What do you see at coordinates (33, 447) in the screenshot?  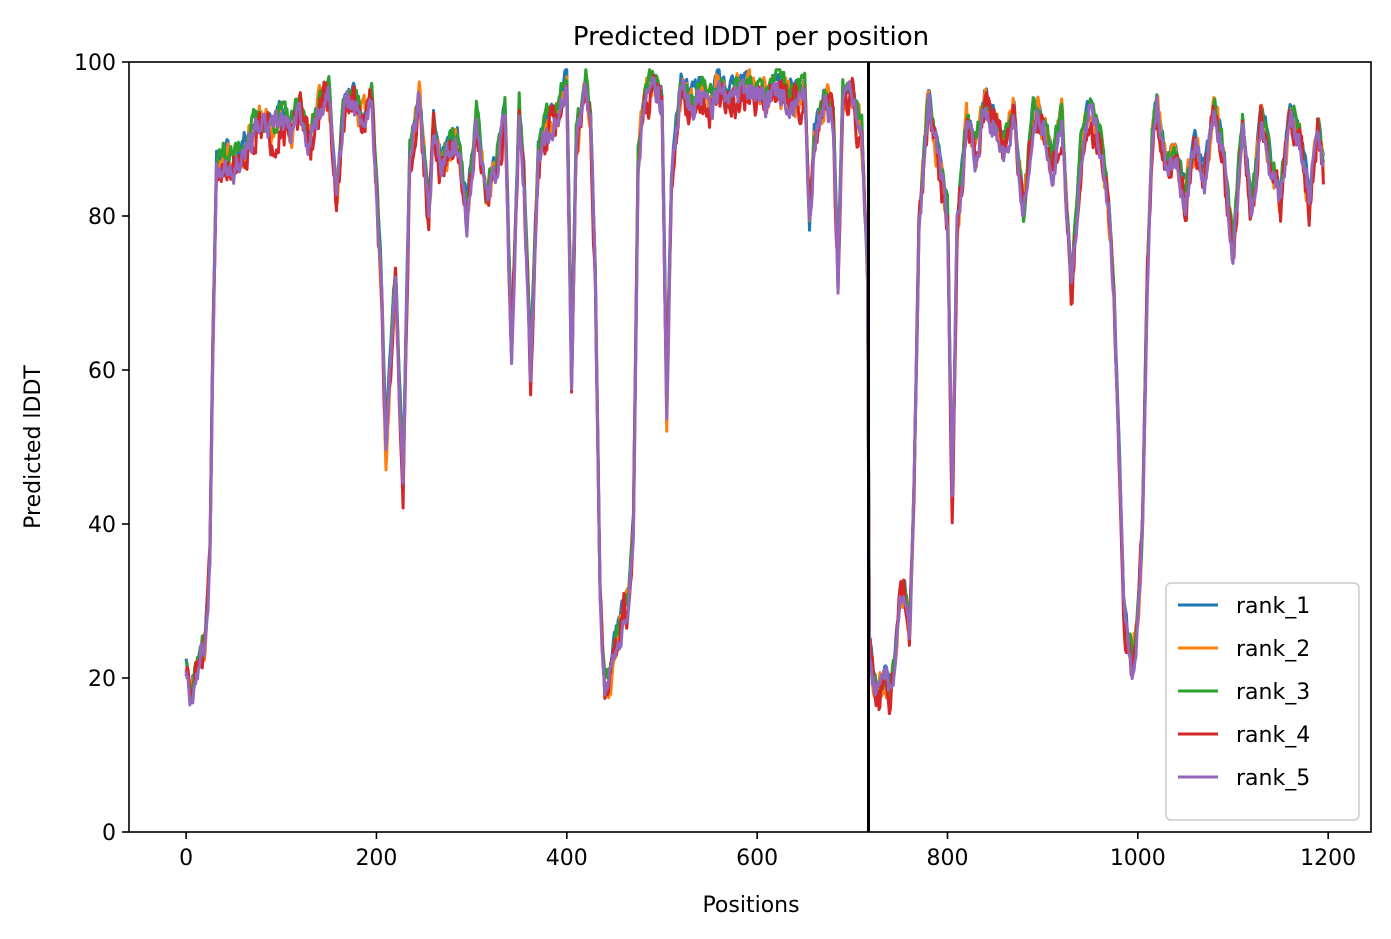 I see `y-axis-label: Predicted lDDT` at bounding box center [33, 447].